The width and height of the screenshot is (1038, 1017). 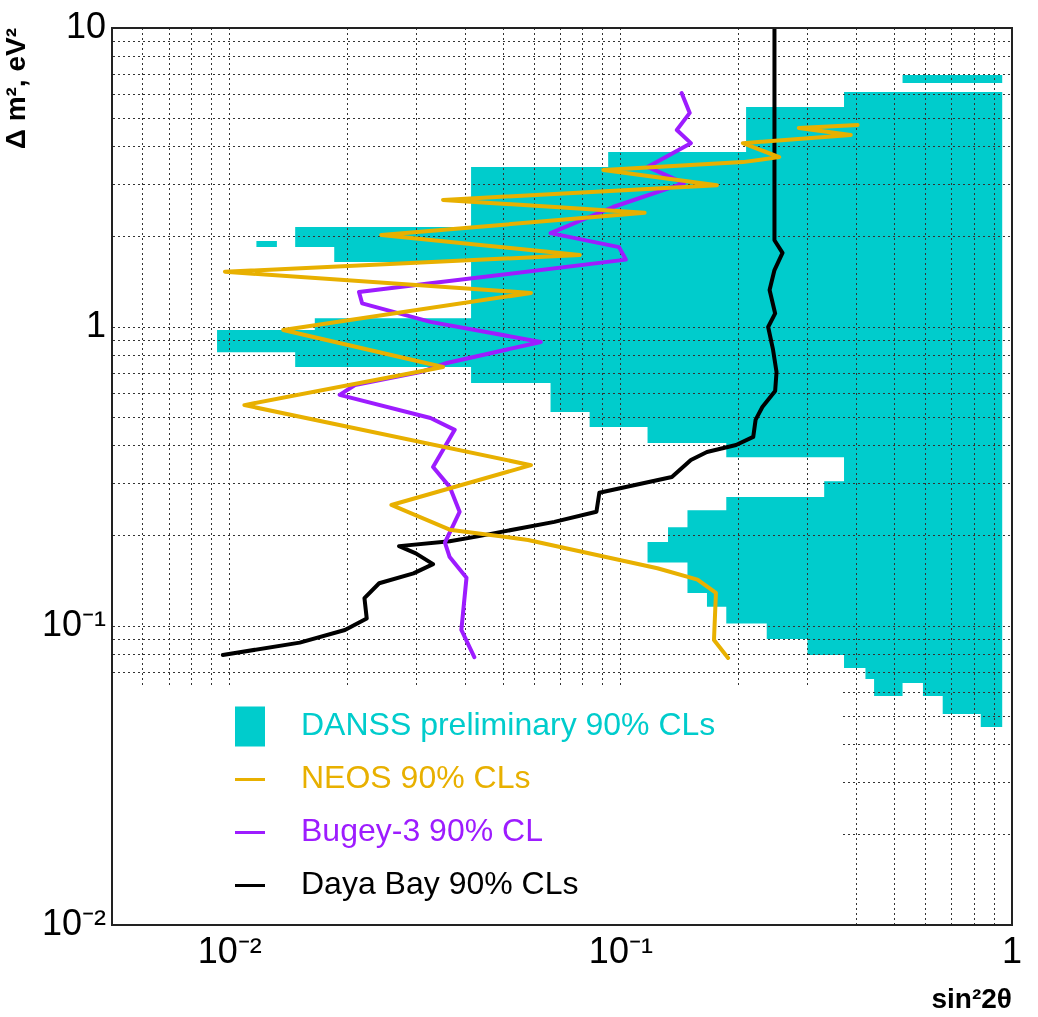 I want to click on x-tick-label: 10⁻¹, so click(x=620, y=950).